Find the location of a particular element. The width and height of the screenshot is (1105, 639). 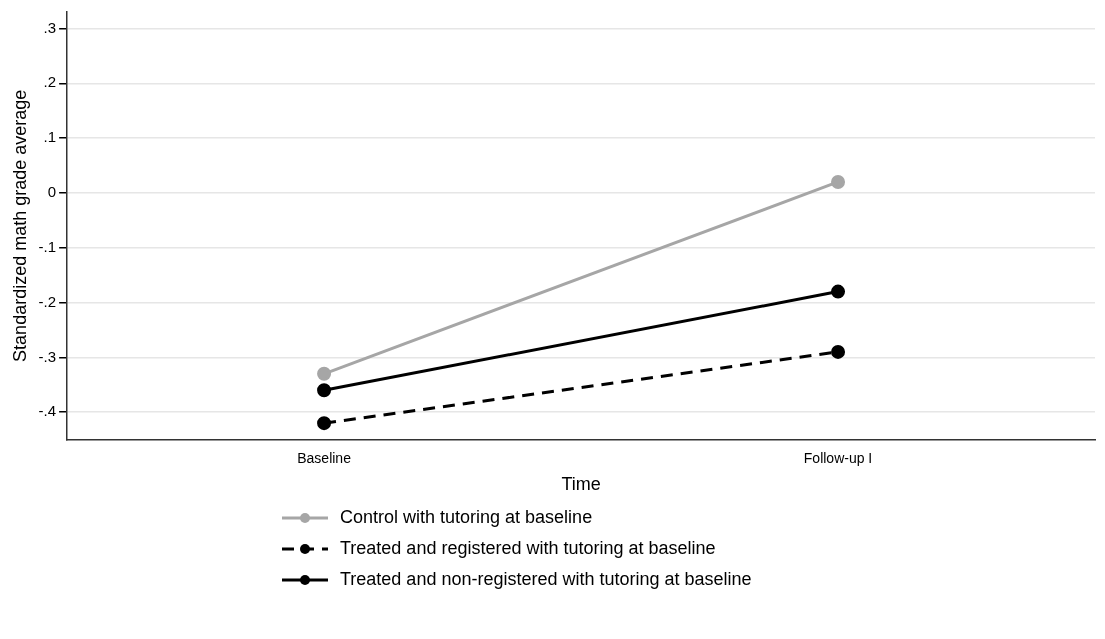

y-axis-title: Standardized math grade average is located at coordinates (19, 225).